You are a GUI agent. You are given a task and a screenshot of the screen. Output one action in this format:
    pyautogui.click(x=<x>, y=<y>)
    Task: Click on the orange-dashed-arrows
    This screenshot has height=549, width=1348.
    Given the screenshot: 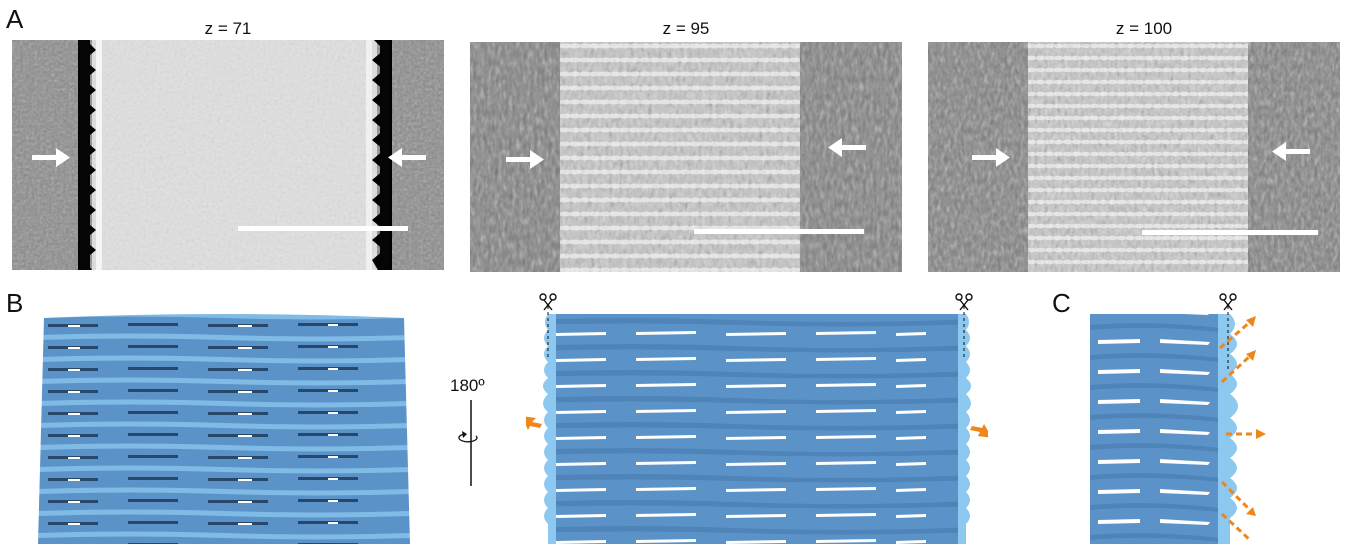 What is the action you would take?
    pyautogui.click(x=1237, y=431)
    